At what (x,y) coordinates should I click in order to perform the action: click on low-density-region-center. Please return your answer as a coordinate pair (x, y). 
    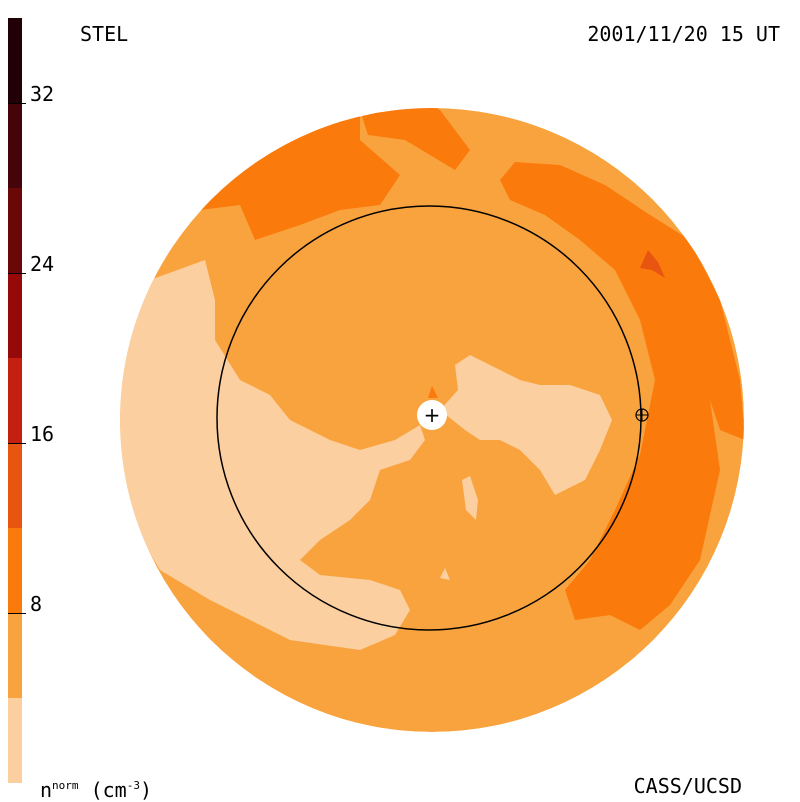
    Looking at the image, I should click on (526, 425).